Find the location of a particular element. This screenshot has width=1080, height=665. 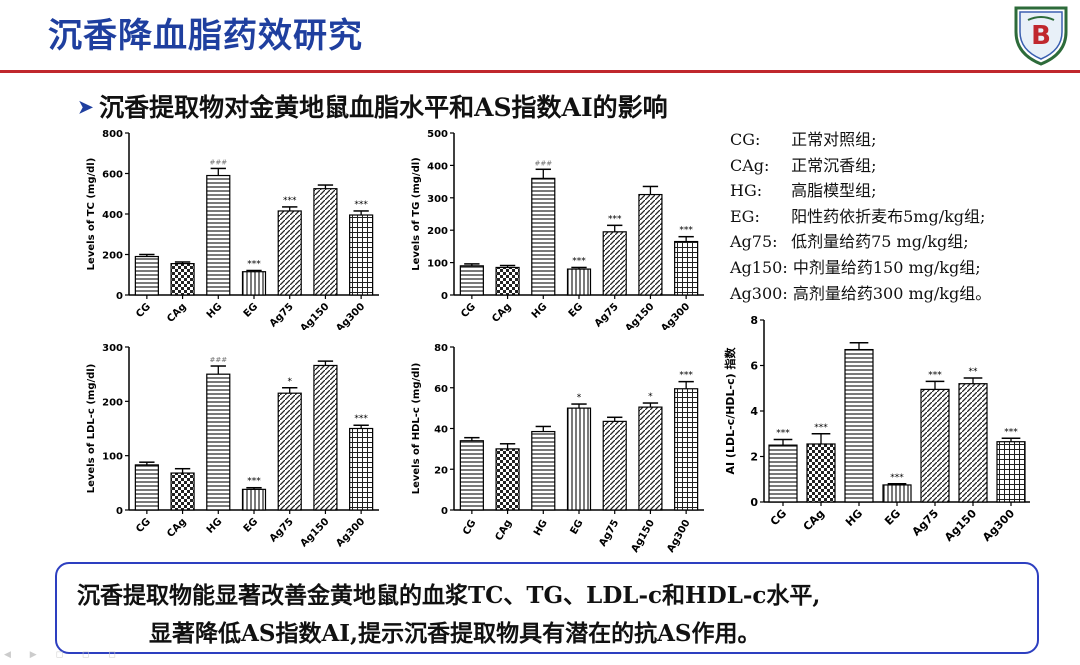

significance-label: ** is located at coordinates (974, 372).